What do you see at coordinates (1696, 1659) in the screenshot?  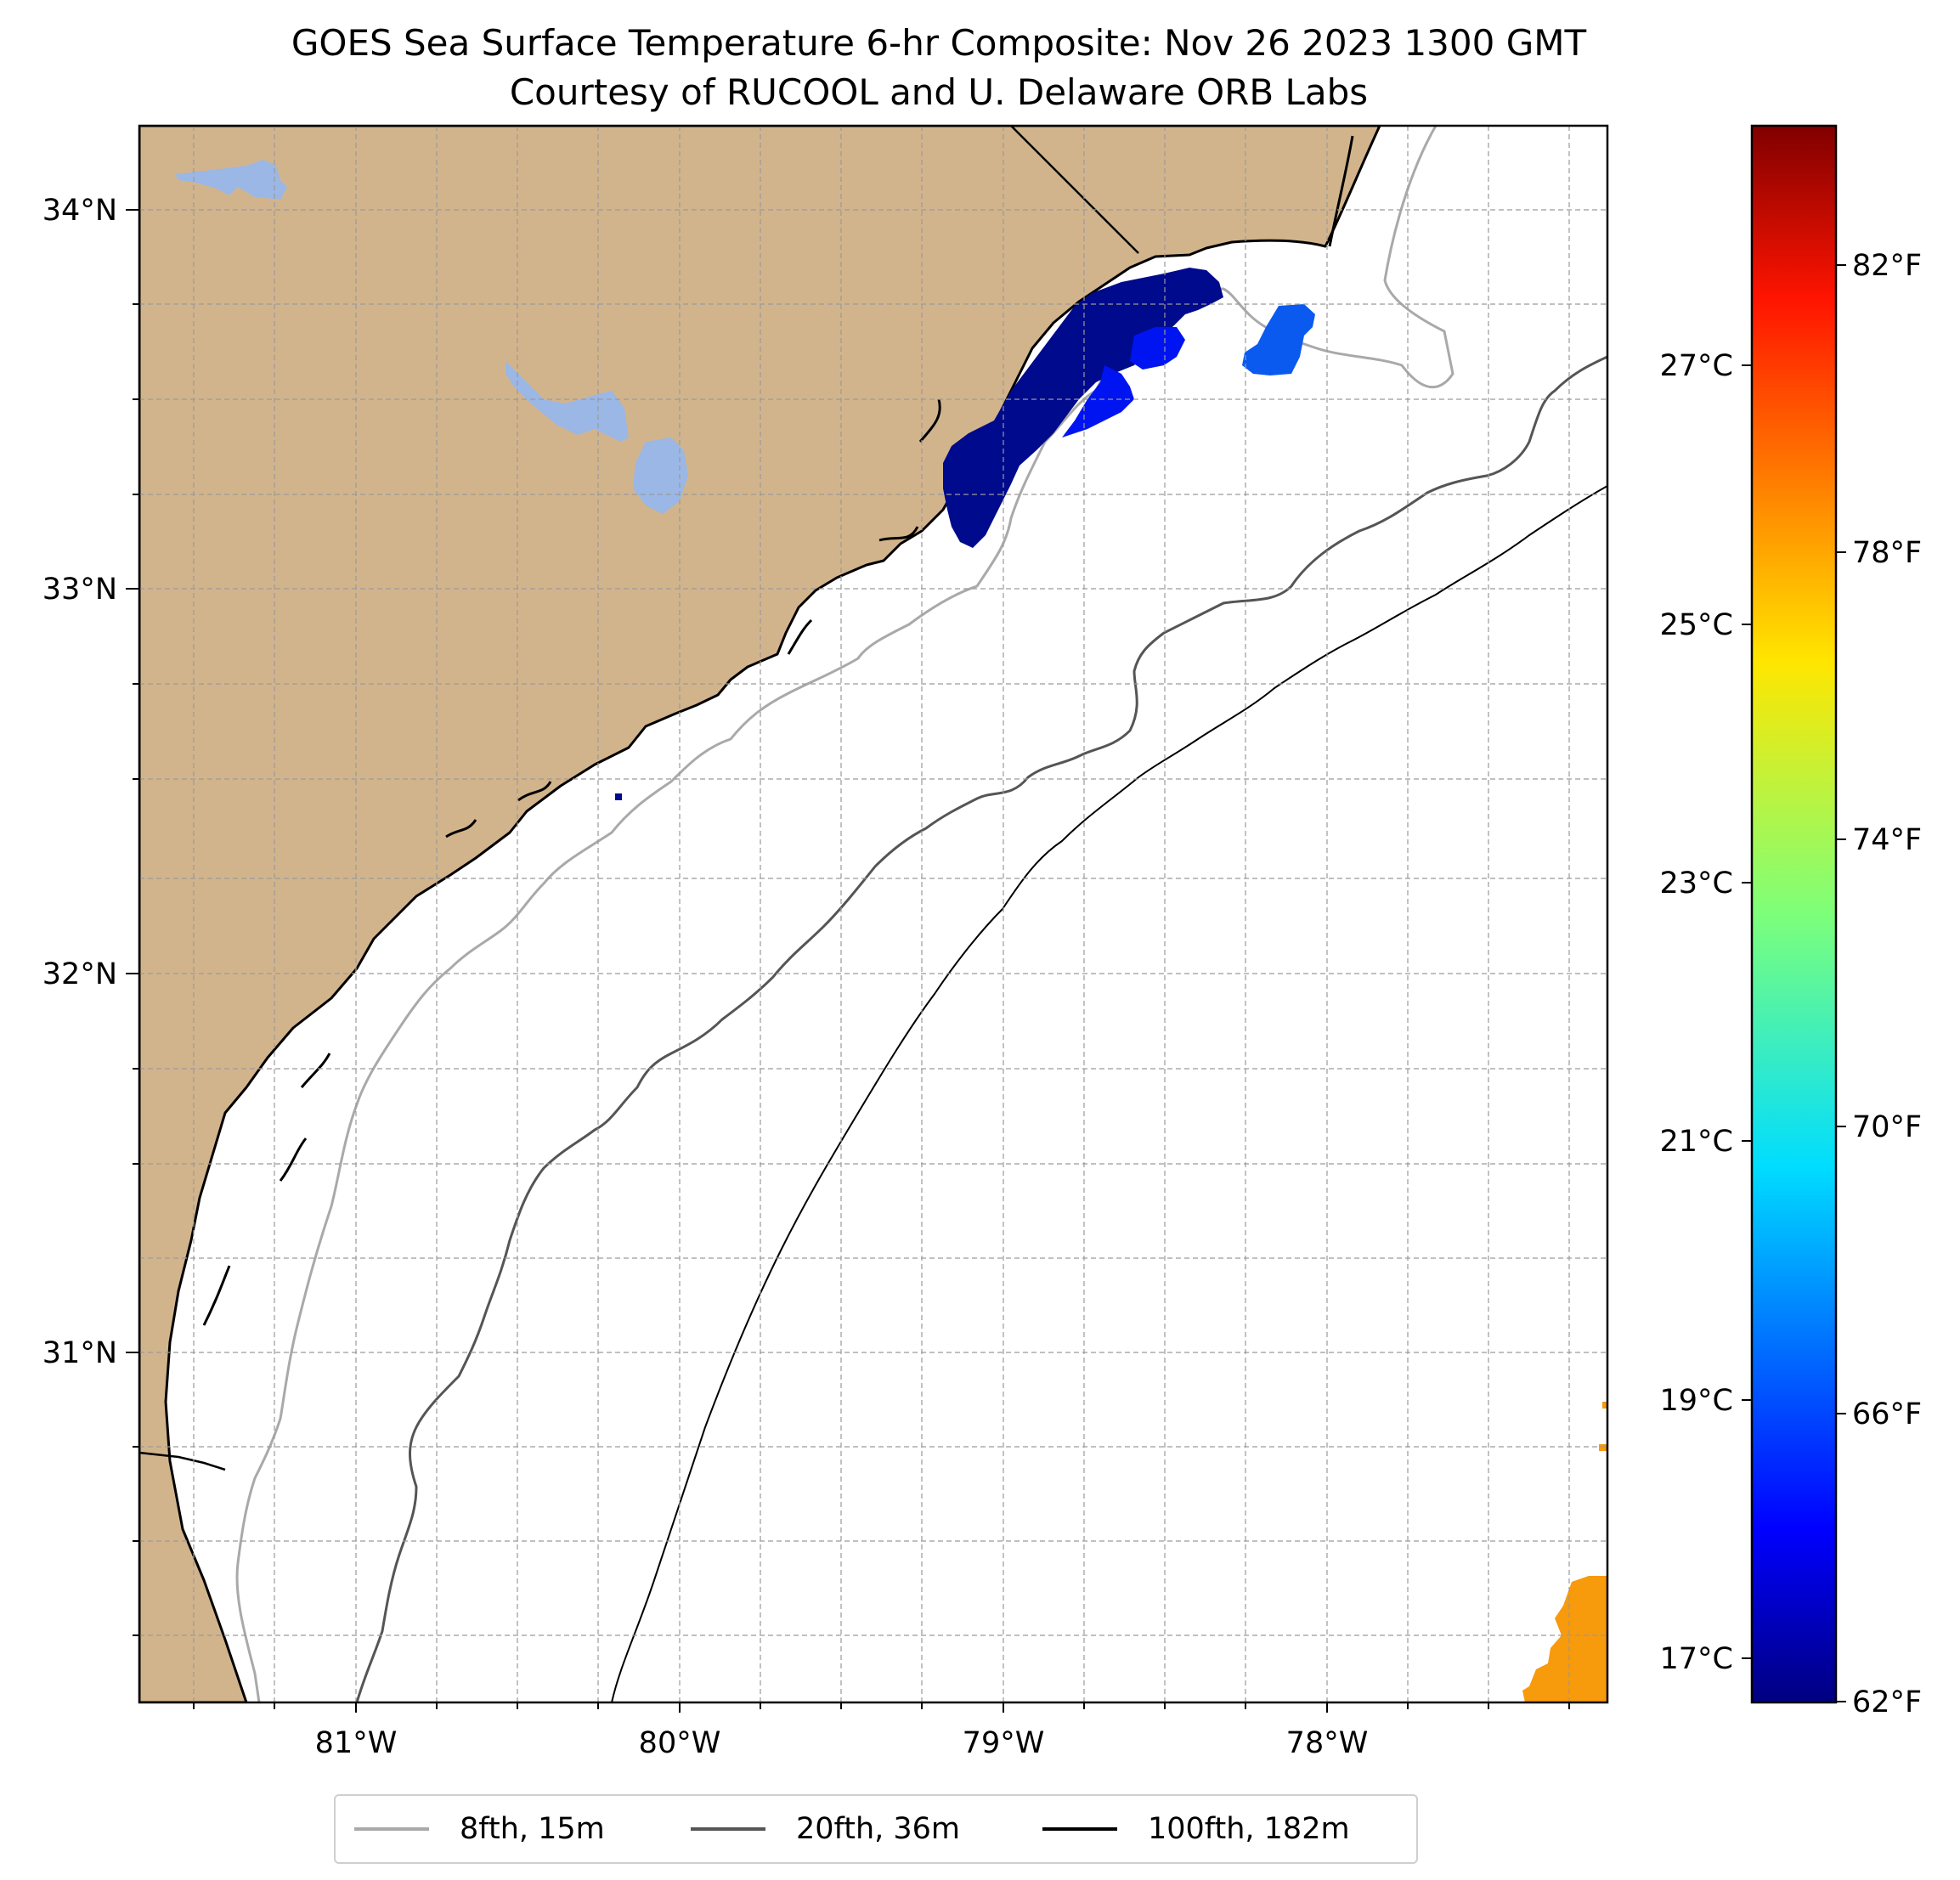 I see `celsius-tick-label: 17°C` at bounding box center [1696, 1659].